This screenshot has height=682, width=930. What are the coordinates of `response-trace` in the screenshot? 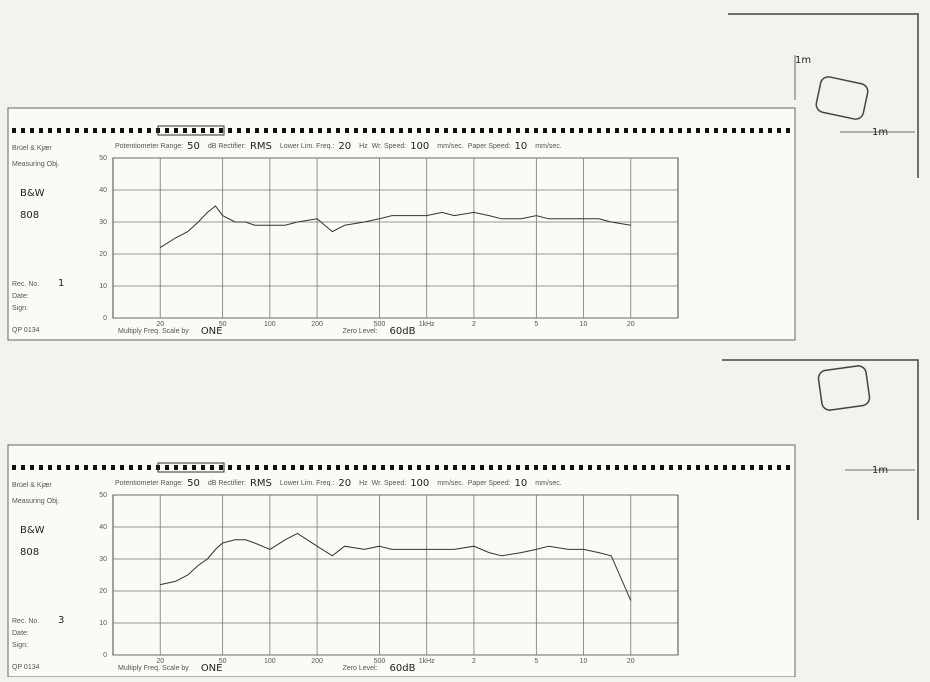 It's located at (396, 566).